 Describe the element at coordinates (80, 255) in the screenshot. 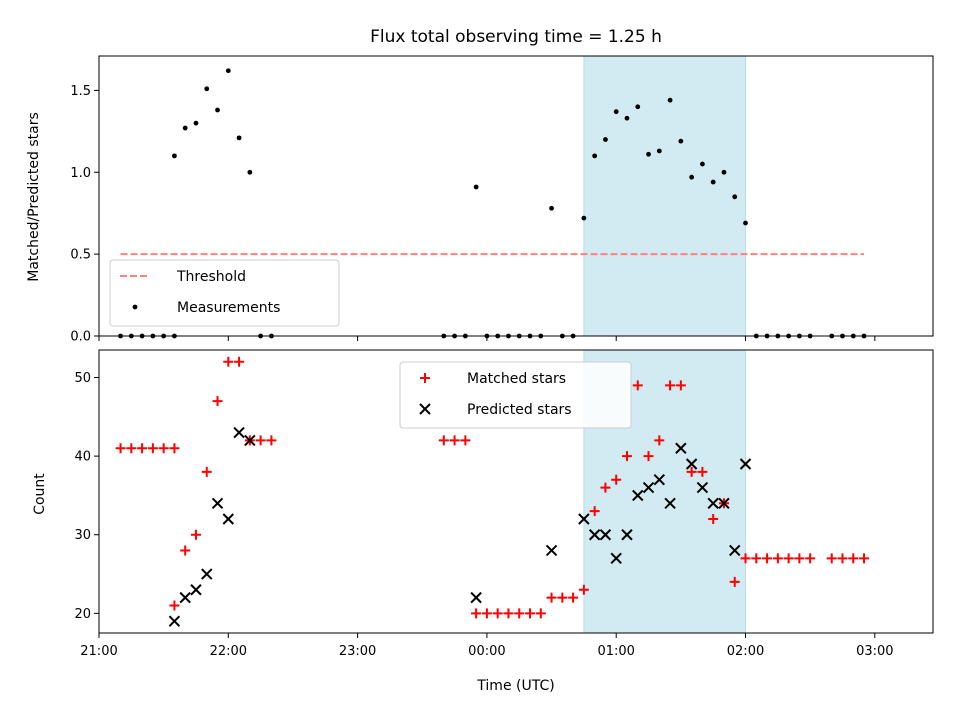

I see `y-tick-label: 0.5` at that location.